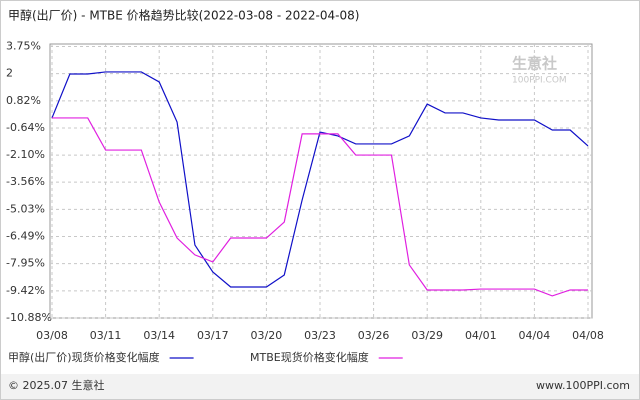 This screenshot has width=640, height=400. I want to click on x-tick-label: 03/11, so click(106, 335).